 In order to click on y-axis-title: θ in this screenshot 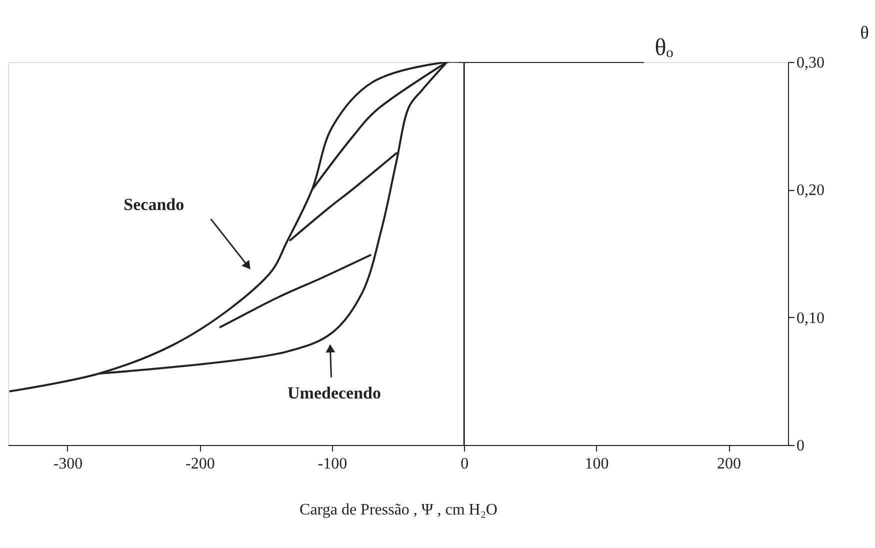, I will do `click(864, 32)`.